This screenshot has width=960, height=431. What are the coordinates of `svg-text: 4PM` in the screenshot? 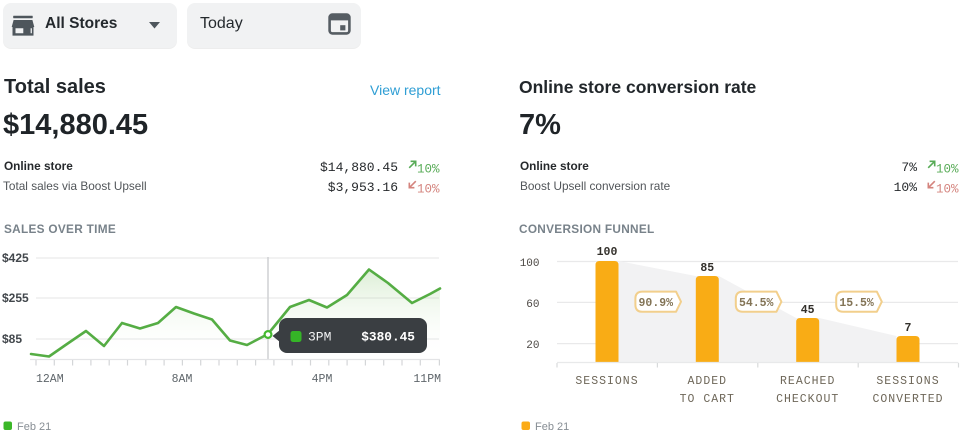 It's located at (322, 379).